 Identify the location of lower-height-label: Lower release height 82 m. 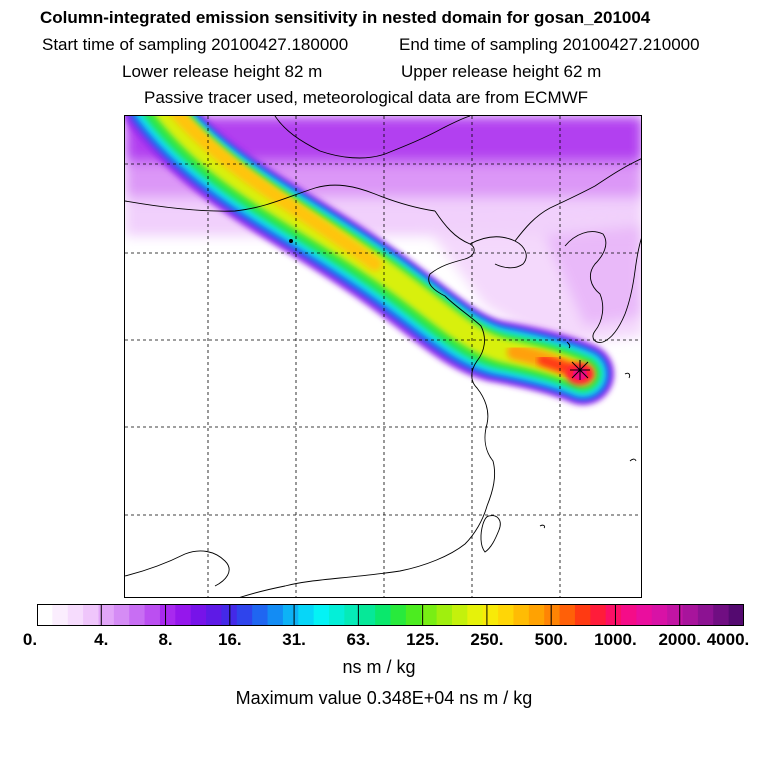
(222, 71).